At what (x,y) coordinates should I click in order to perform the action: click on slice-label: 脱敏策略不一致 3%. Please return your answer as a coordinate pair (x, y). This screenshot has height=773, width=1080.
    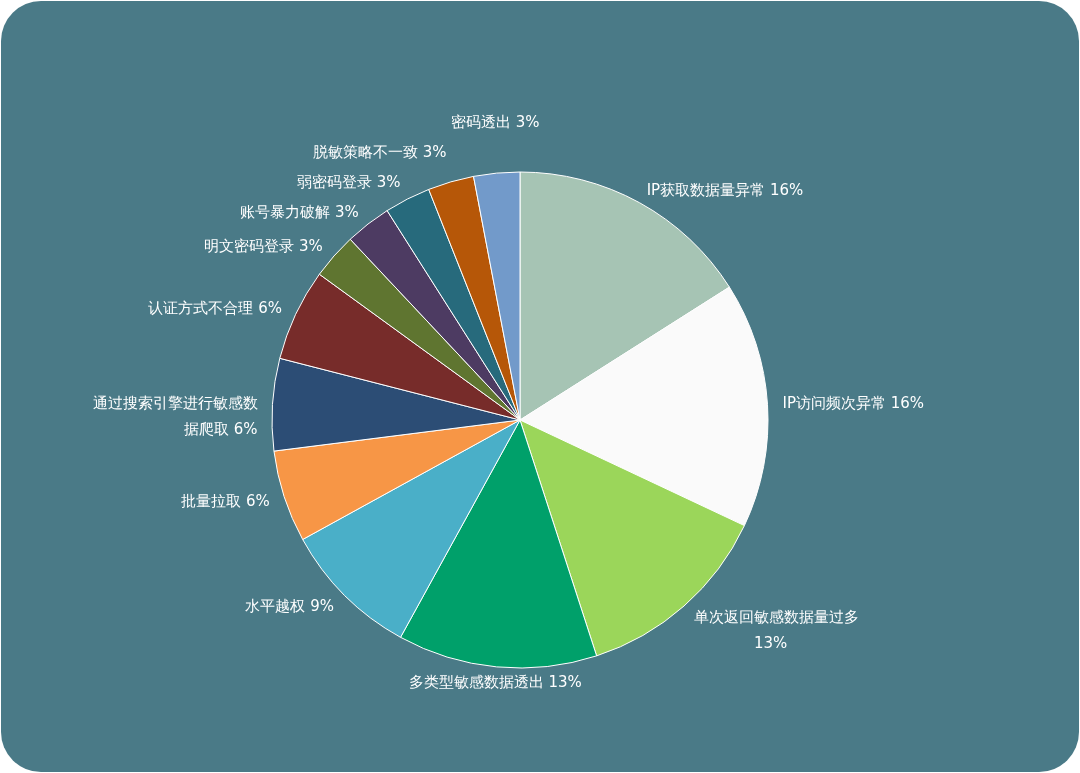
    Looking at the image, I should click on (380, 151).